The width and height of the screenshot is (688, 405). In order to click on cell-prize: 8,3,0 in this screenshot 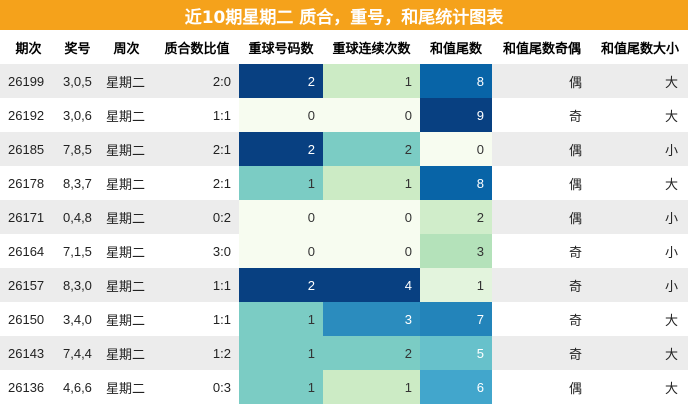, I will do `click(77, 285)`.